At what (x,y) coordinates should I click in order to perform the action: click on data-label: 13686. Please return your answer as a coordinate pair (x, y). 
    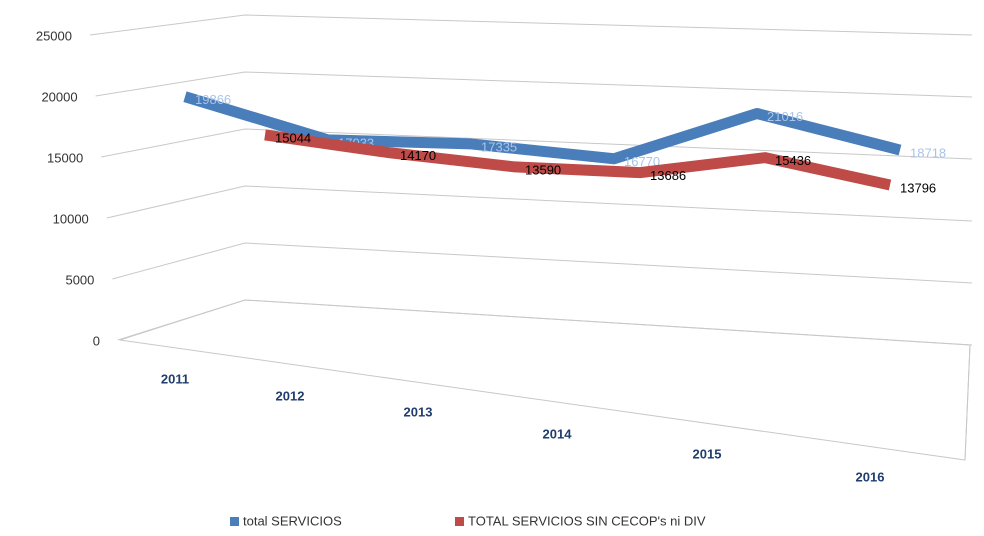
    Looking at the image, I should click on (668, 175).